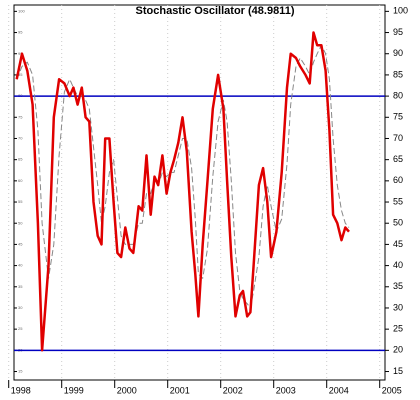 The image size is (420, 400). Describe the element at coordinates (20, 138) in the screenshot. I see `y-tick-label-left: 70` at that location.